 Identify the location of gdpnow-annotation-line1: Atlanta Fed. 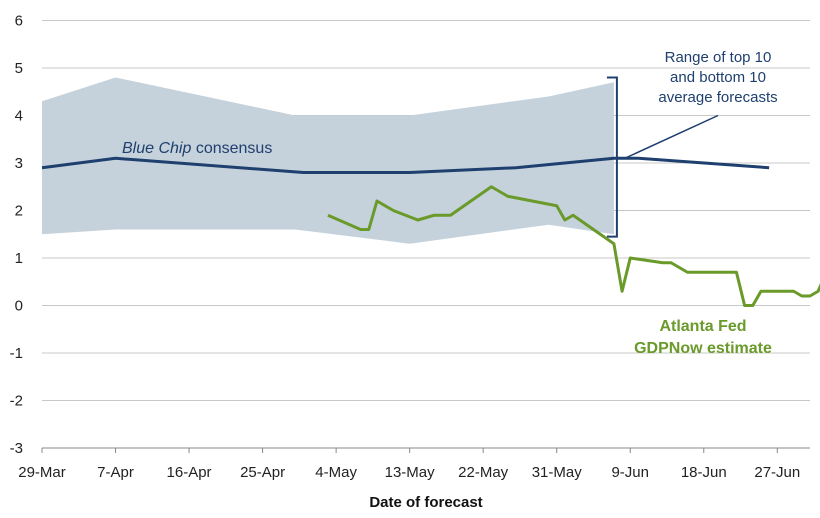
(702, 326).